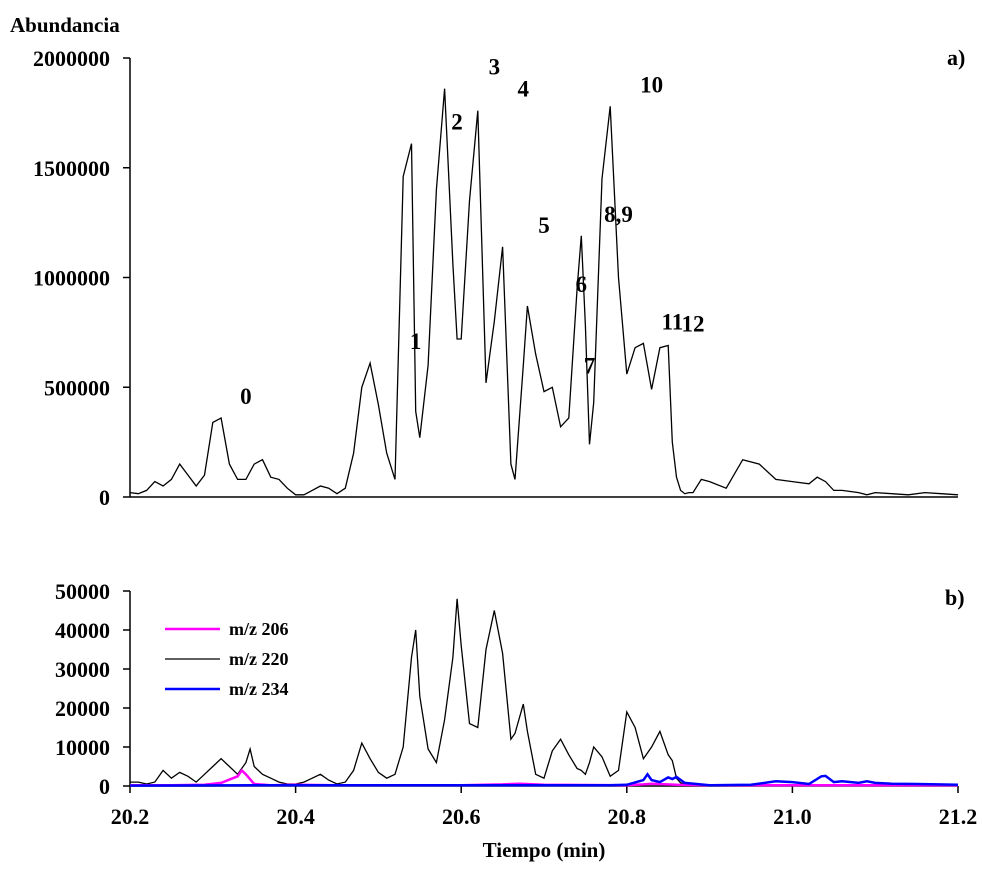 The image size is (982, 881). Describe the element at coordinates (792, 816) in the screenshot. I see `x-tick-label: 21.0` at that location.